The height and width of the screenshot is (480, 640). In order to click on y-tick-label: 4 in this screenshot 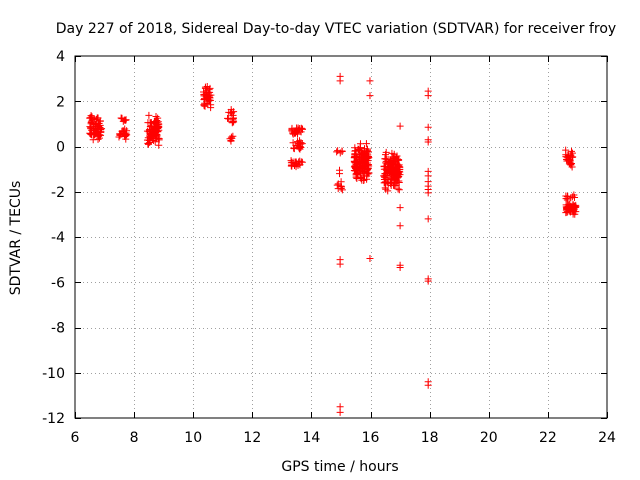, I will do `click(60, 57)`.